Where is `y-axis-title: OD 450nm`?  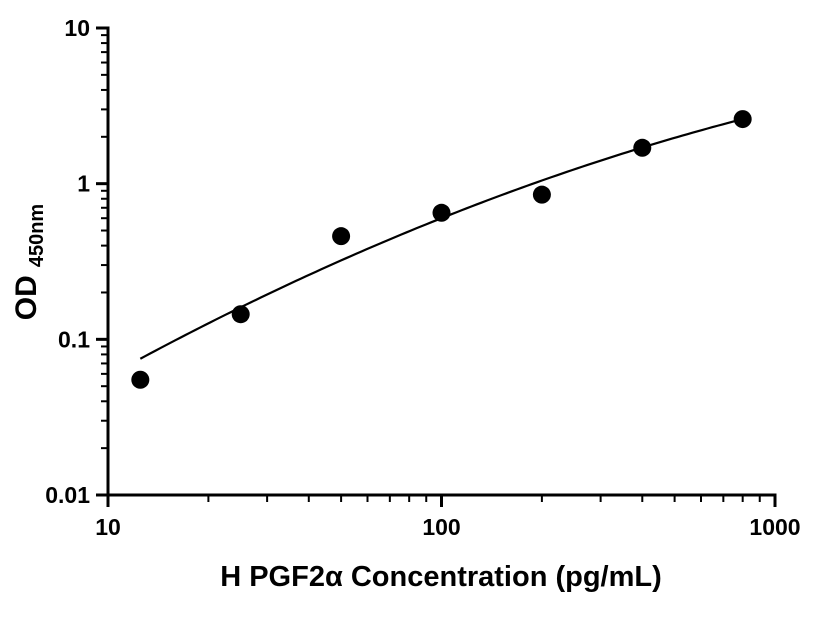
y-axis-title: OD 450nm is located at coordinates (29, 262).